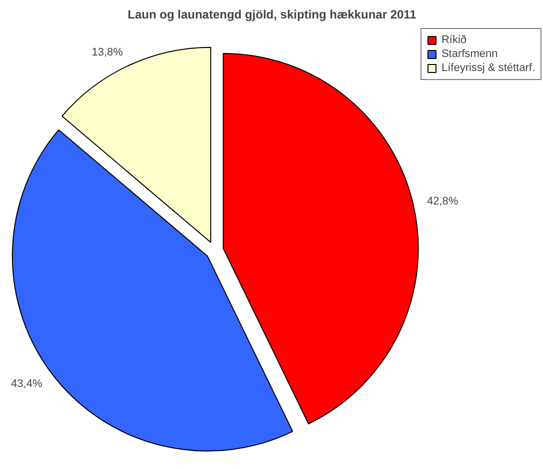 The width and height of the screenshot is (543, 469). I want to click on legend-label: Starfsmenn, so click(469, 54).